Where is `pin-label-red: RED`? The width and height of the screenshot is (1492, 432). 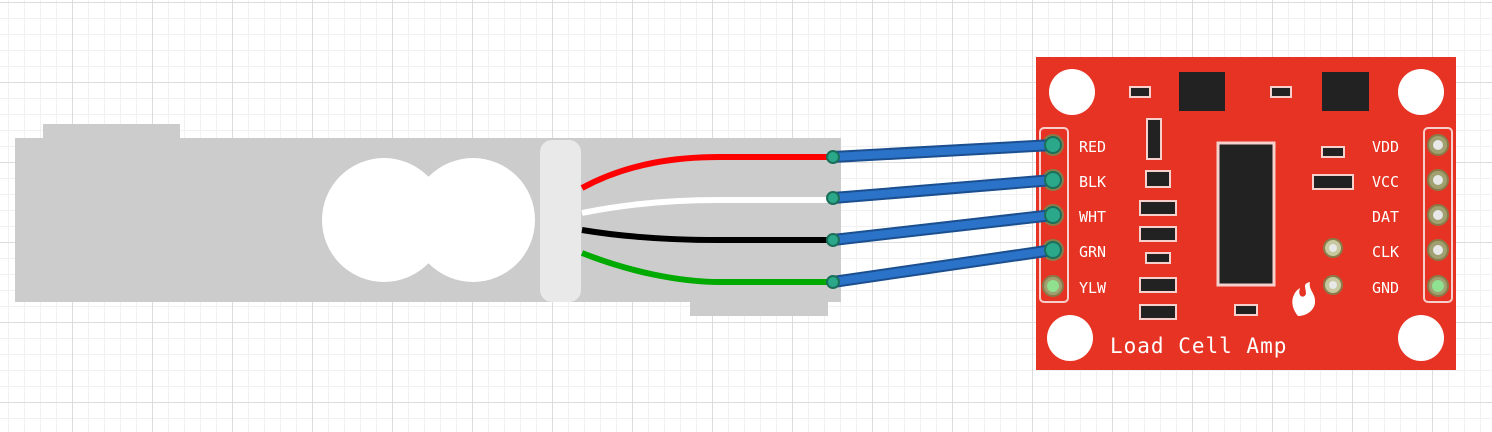 pin-label-red: RED is located at coordinates (1092, 147).